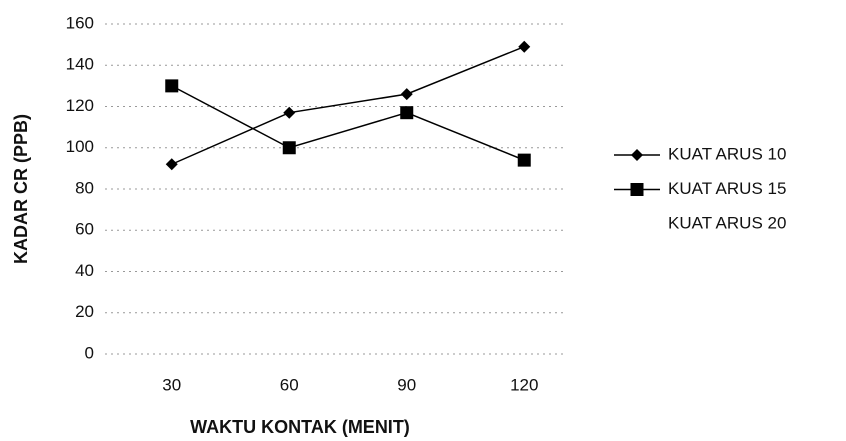 This screenshot has height=441, width=846. Describe the element at coordinates (727, 188) in the screenshot. I see `legend-label: KUAT ARUS 15` at that location.